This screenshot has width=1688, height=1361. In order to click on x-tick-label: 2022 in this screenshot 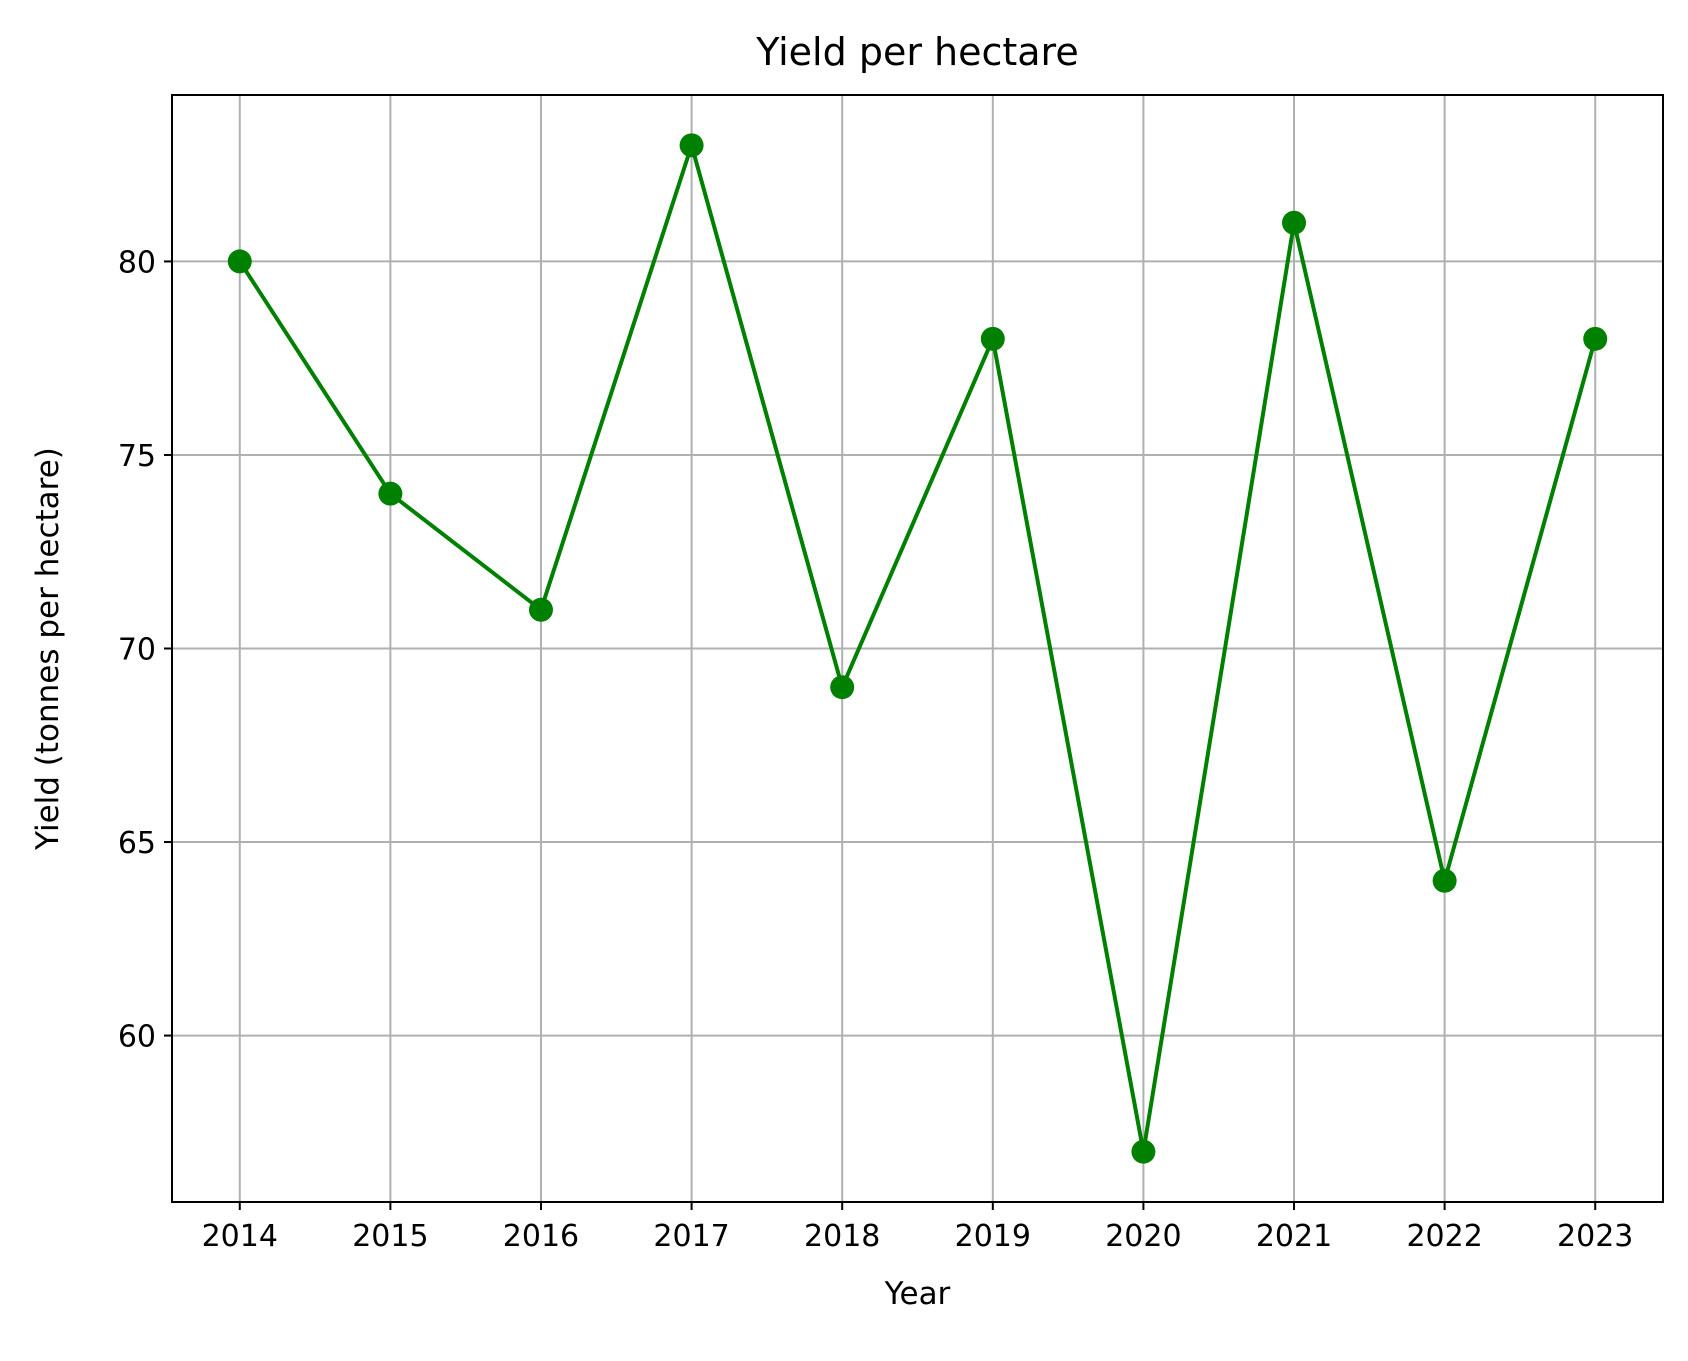, I will do `click(1444, 1236)`.